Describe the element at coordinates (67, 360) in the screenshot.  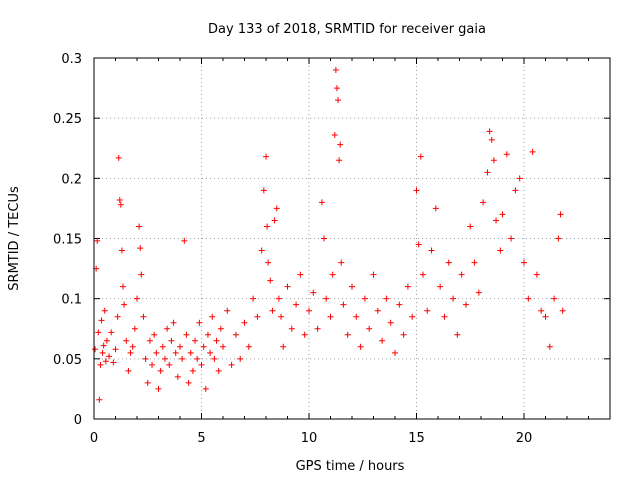
I see `y-tick-label: 0.05` at that location.